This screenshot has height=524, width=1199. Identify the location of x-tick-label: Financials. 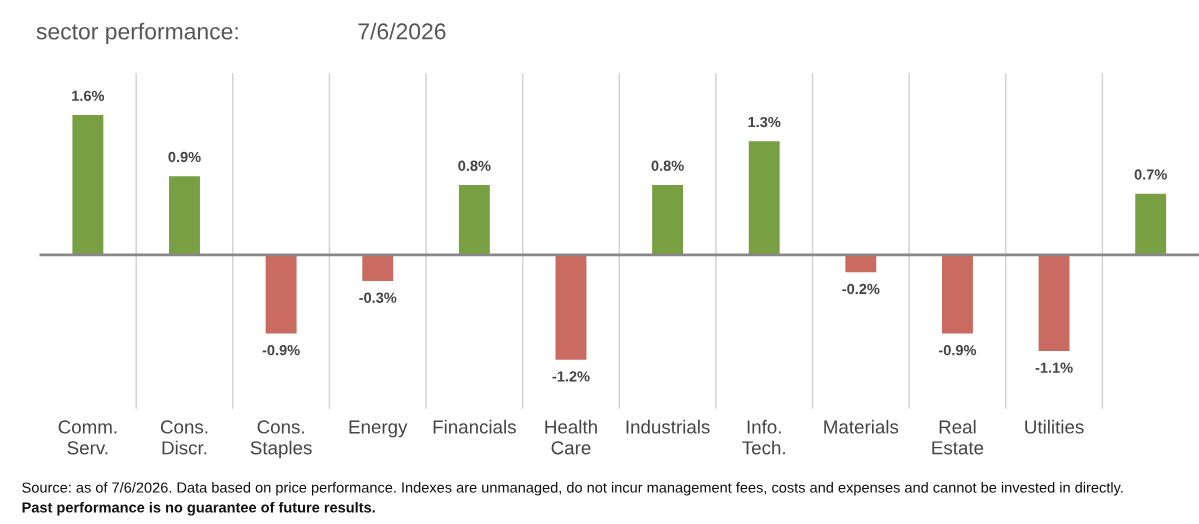
(474, 426).